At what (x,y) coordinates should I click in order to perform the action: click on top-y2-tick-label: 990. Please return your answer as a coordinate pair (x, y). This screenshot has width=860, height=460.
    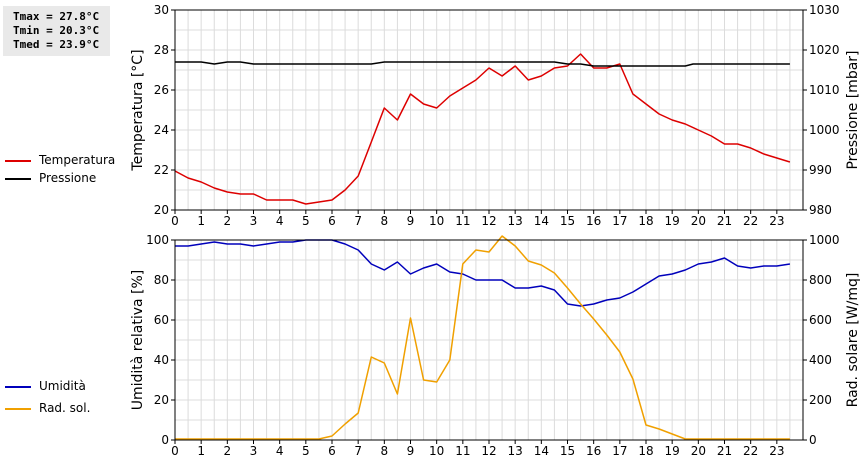
    Looking at the image, I should click on (820, 170).